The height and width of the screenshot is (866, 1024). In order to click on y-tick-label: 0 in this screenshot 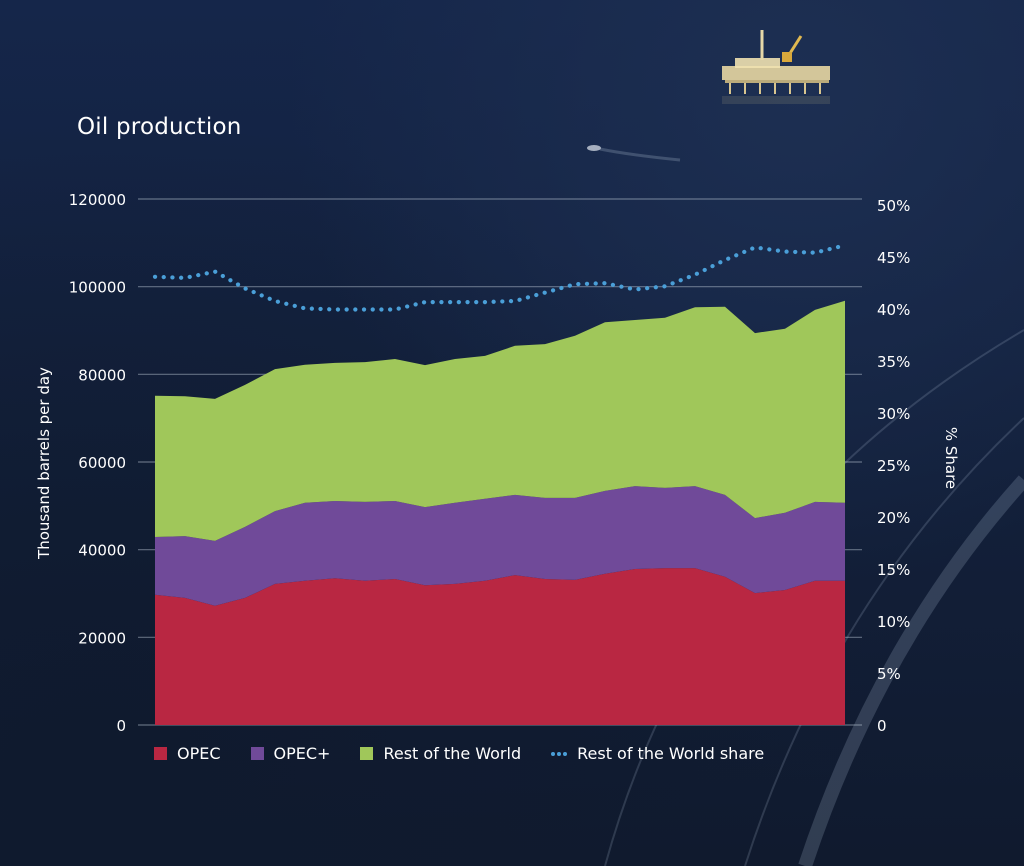, I will do `click(121, 726)`.